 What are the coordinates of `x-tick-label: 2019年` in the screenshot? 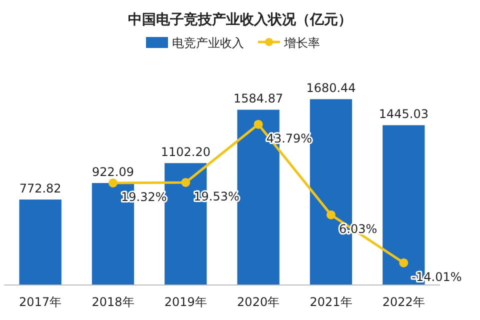 It's located at (185, 302).